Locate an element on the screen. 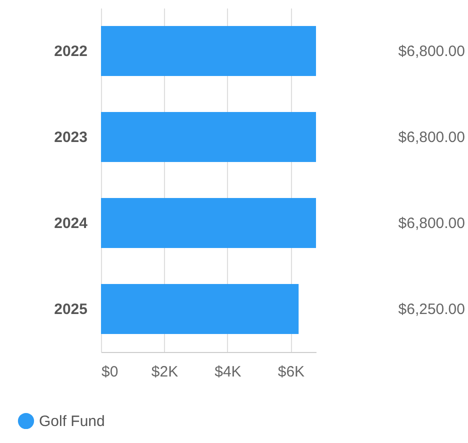  text: $6,250.00 is located at coordinates (431, 309).